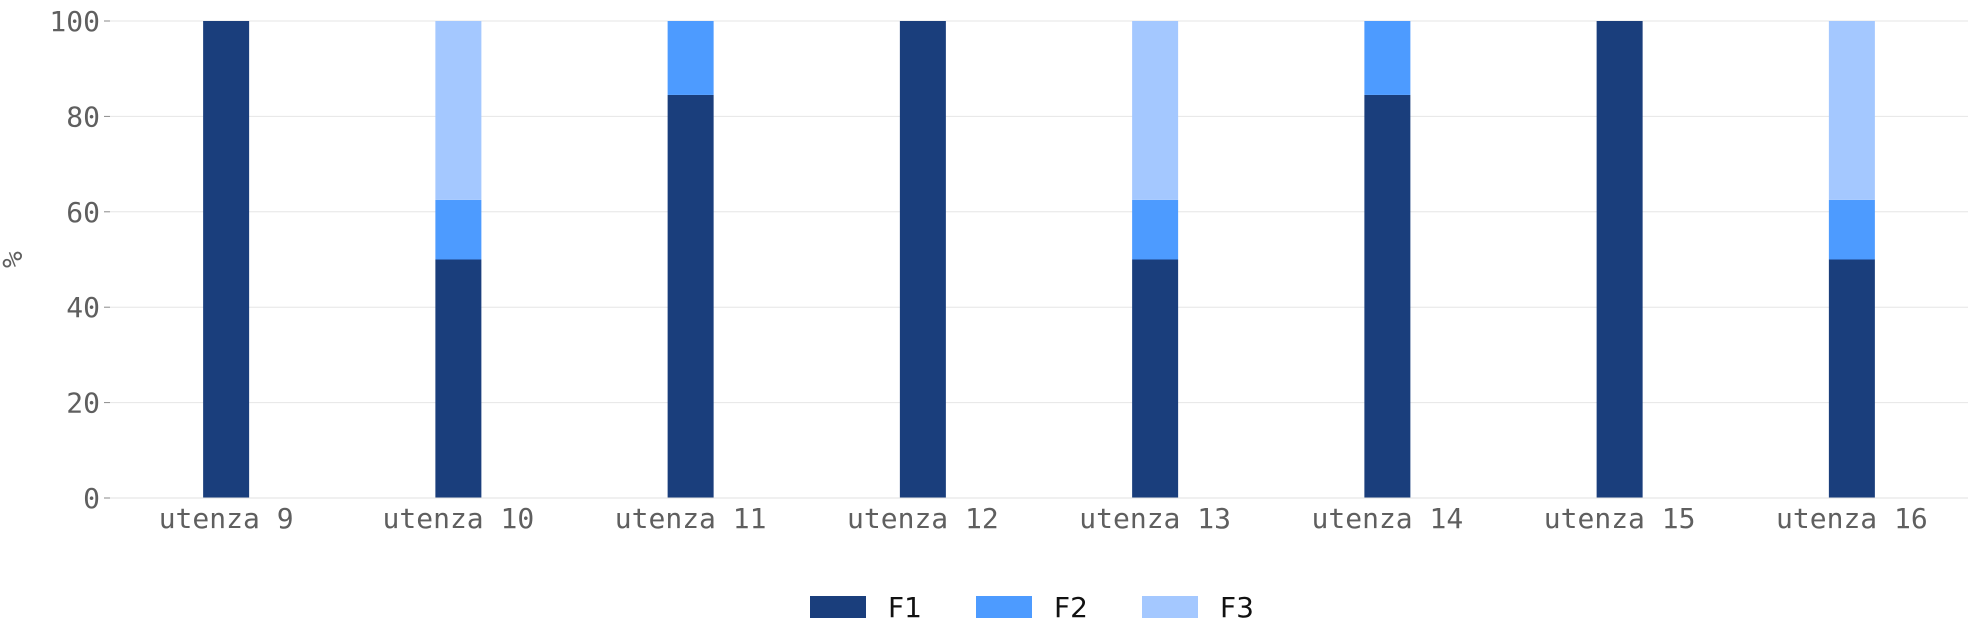 This screenshot has width=1978, height=643. What do you see at coordinates (1237, 607) in the screenshot?
I see `legend-label: F3` at bounding box center [1237, 607].